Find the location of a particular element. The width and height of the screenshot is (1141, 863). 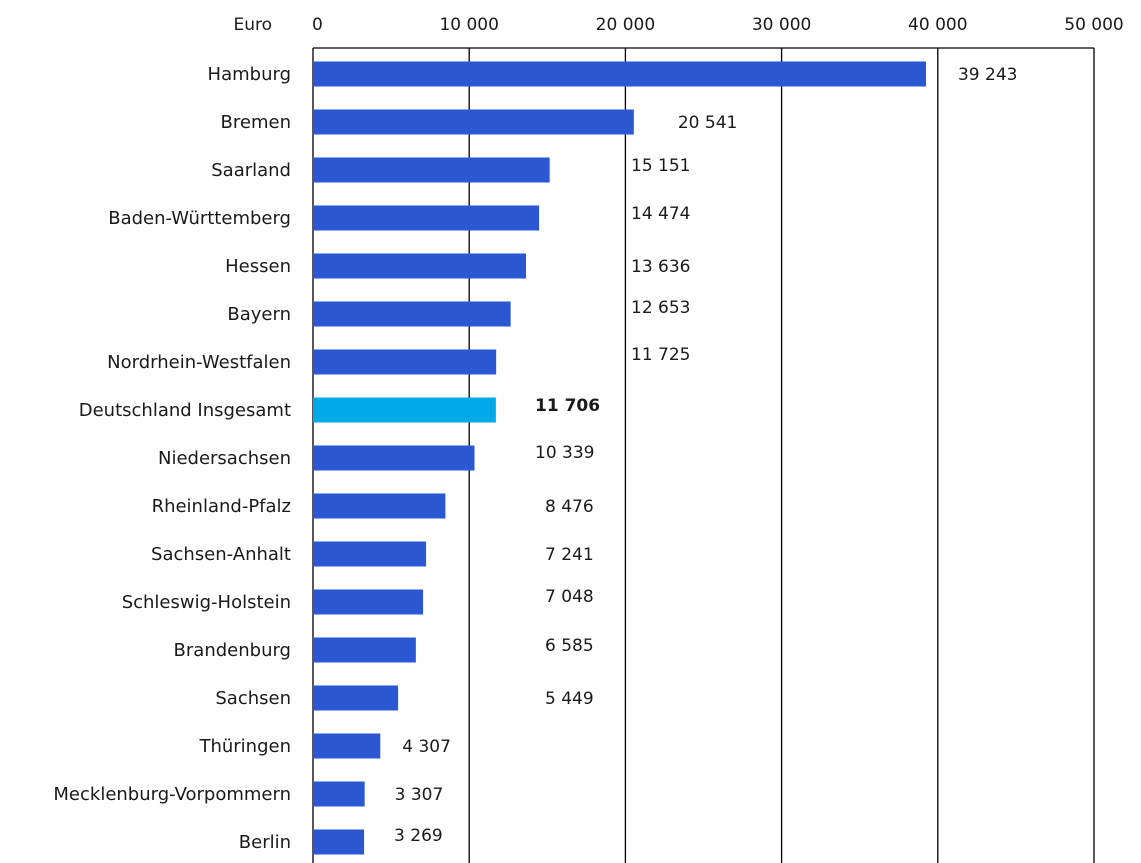

category-label-3: Baden-Württemberg is located at coordinates (199, 218).